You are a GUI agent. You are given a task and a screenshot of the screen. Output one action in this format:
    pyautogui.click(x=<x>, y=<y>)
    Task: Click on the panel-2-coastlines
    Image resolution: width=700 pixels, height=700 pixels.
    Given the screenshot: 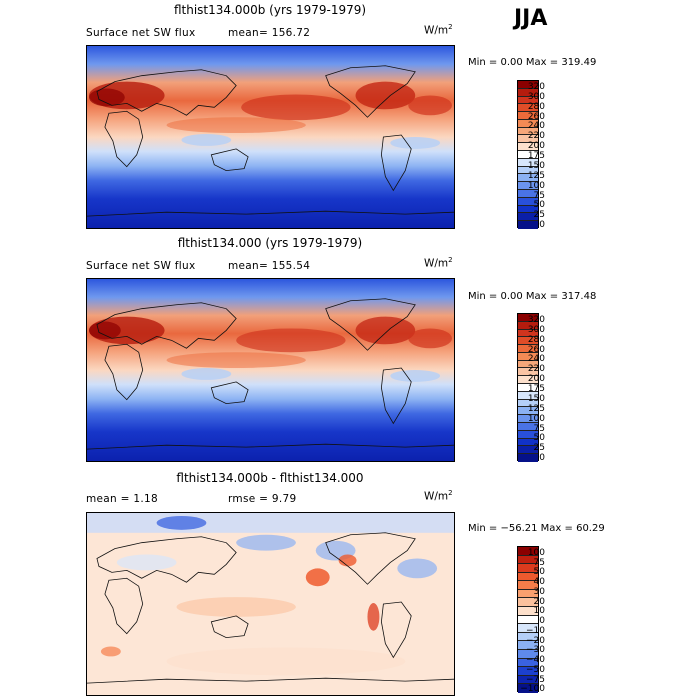 What is the action you would take?
    pyautogui.click(x=270, y=374)
    